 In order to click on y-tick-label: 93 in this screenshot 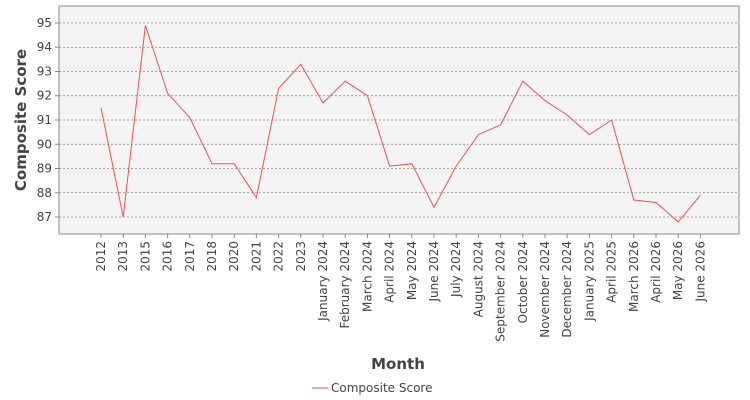, I will do `click(44, 71)`.